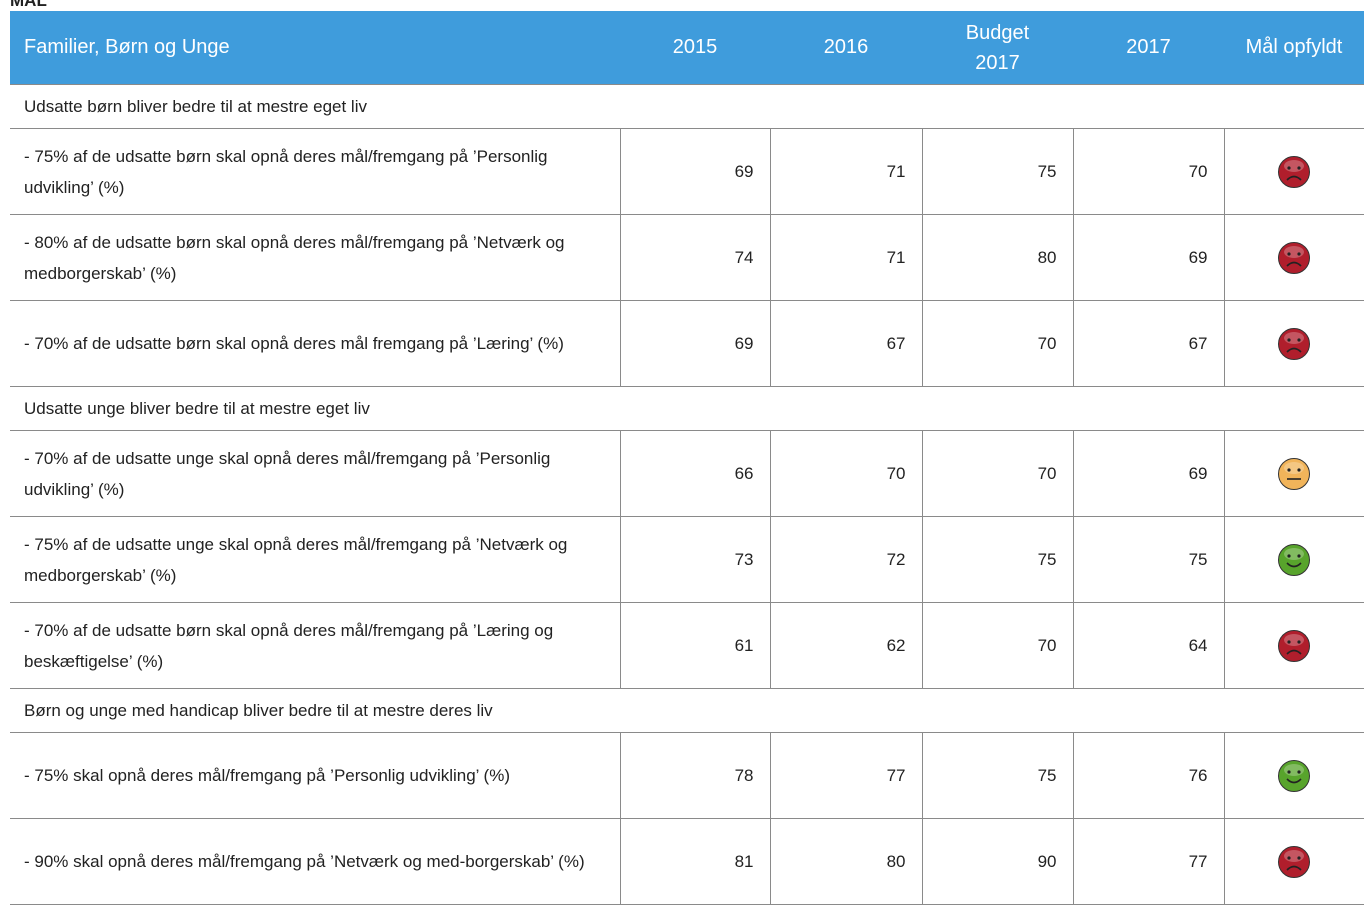 The image size is (1364, 916). Describe the element at coordinates (695, 48) in the screenshot. I see `column-header: 2015` at that location.